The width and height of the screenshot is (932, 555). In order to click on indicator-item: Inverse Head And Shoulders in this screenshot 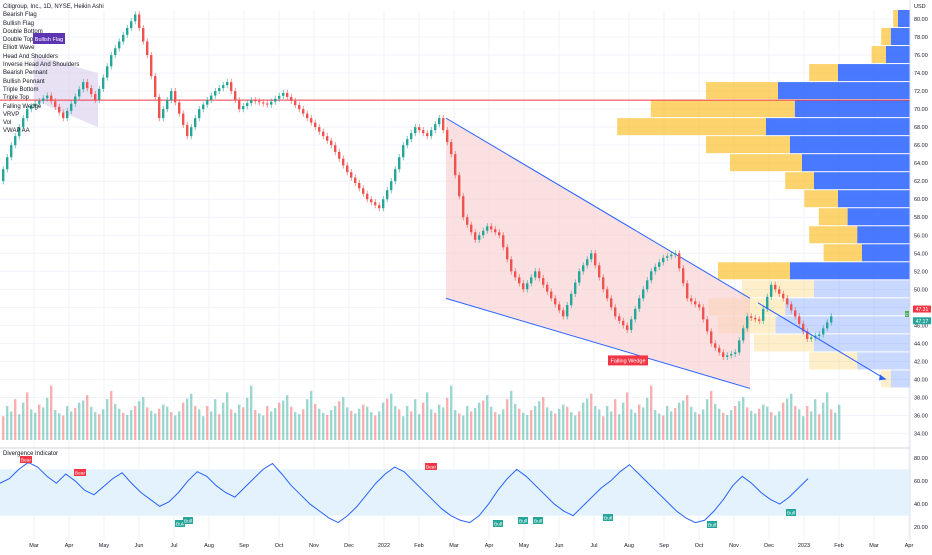, I will do `click(41, 65)`.